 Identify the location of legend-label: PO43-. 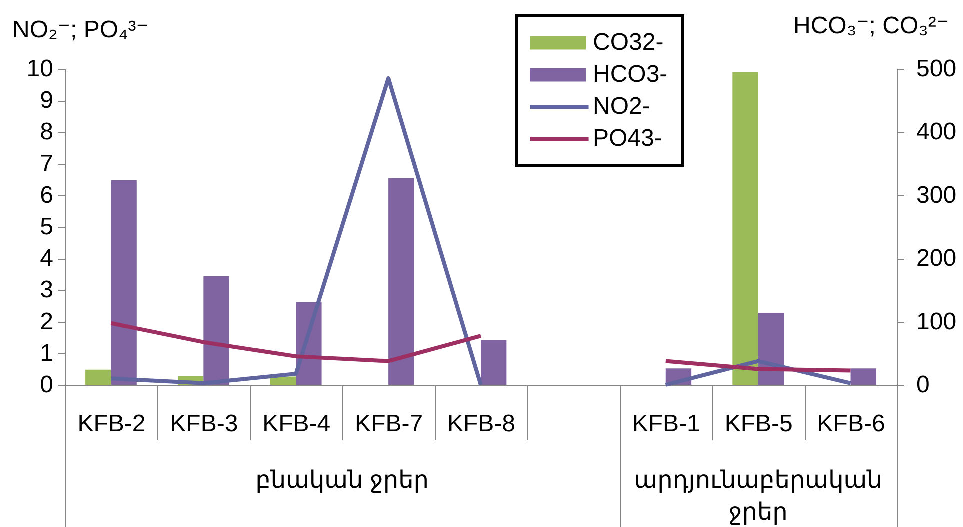
(627, 138).